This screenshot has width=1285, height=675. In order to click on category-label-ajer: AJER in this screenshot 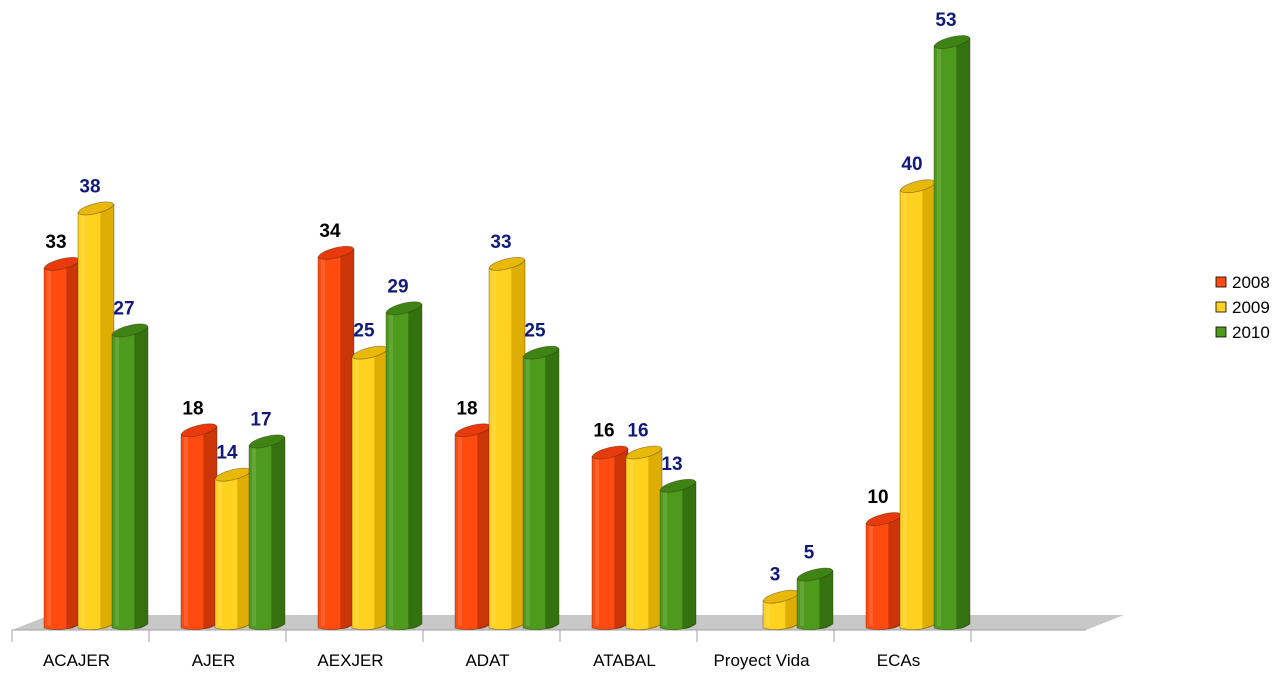, I will do `click(213, 660)`.